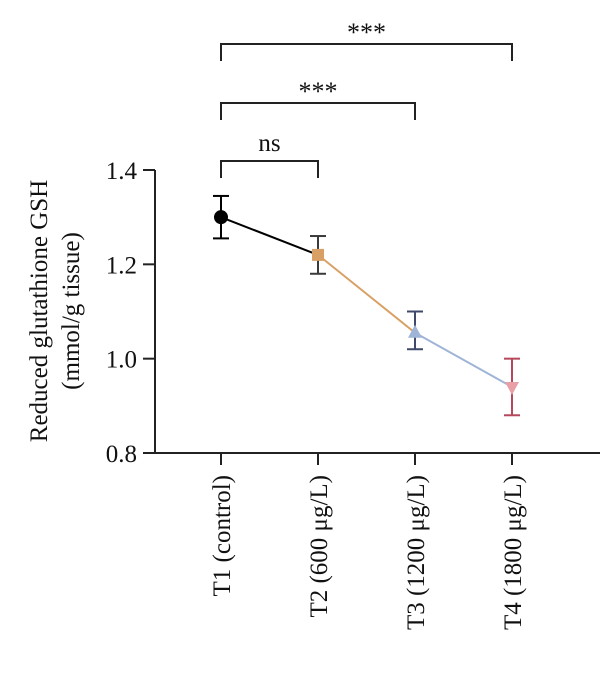 The width and height of the screenshot is (600, 675). Describe the element at coordinates (121, 454) in the screenshot. I see `y-tick-label: 0.8` at that location.